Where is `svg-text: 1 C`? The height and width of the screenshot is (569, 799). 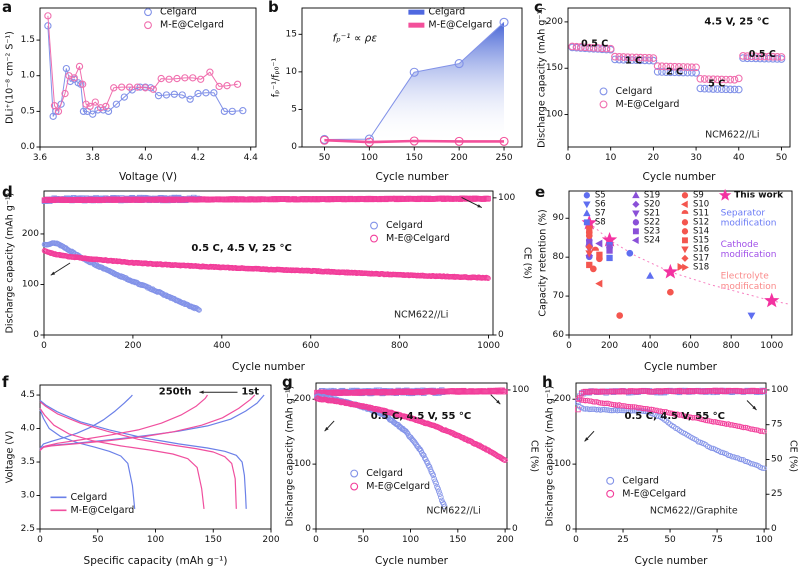 svg-text: 1 C is located at coordinates (633, 60).